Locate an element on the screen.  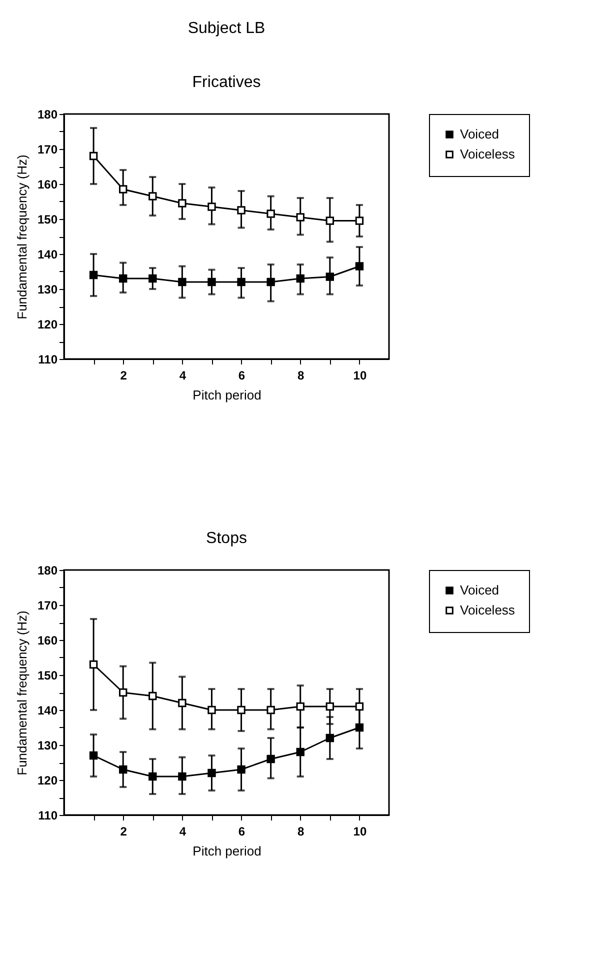
chart-title: Stops is located at coordinates (226, 538).